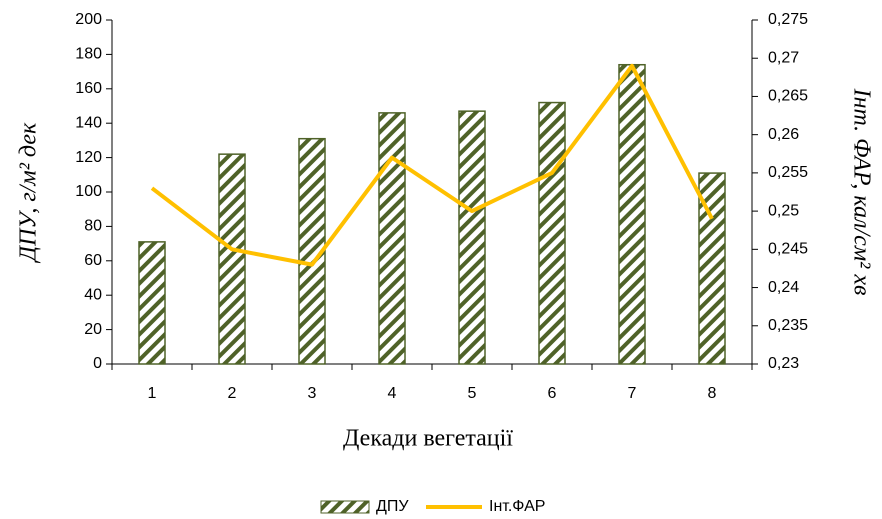  Describe the element at coordinates (788, 19) in the screenshot. I see `y2-tick-label: 0,275` at that location.